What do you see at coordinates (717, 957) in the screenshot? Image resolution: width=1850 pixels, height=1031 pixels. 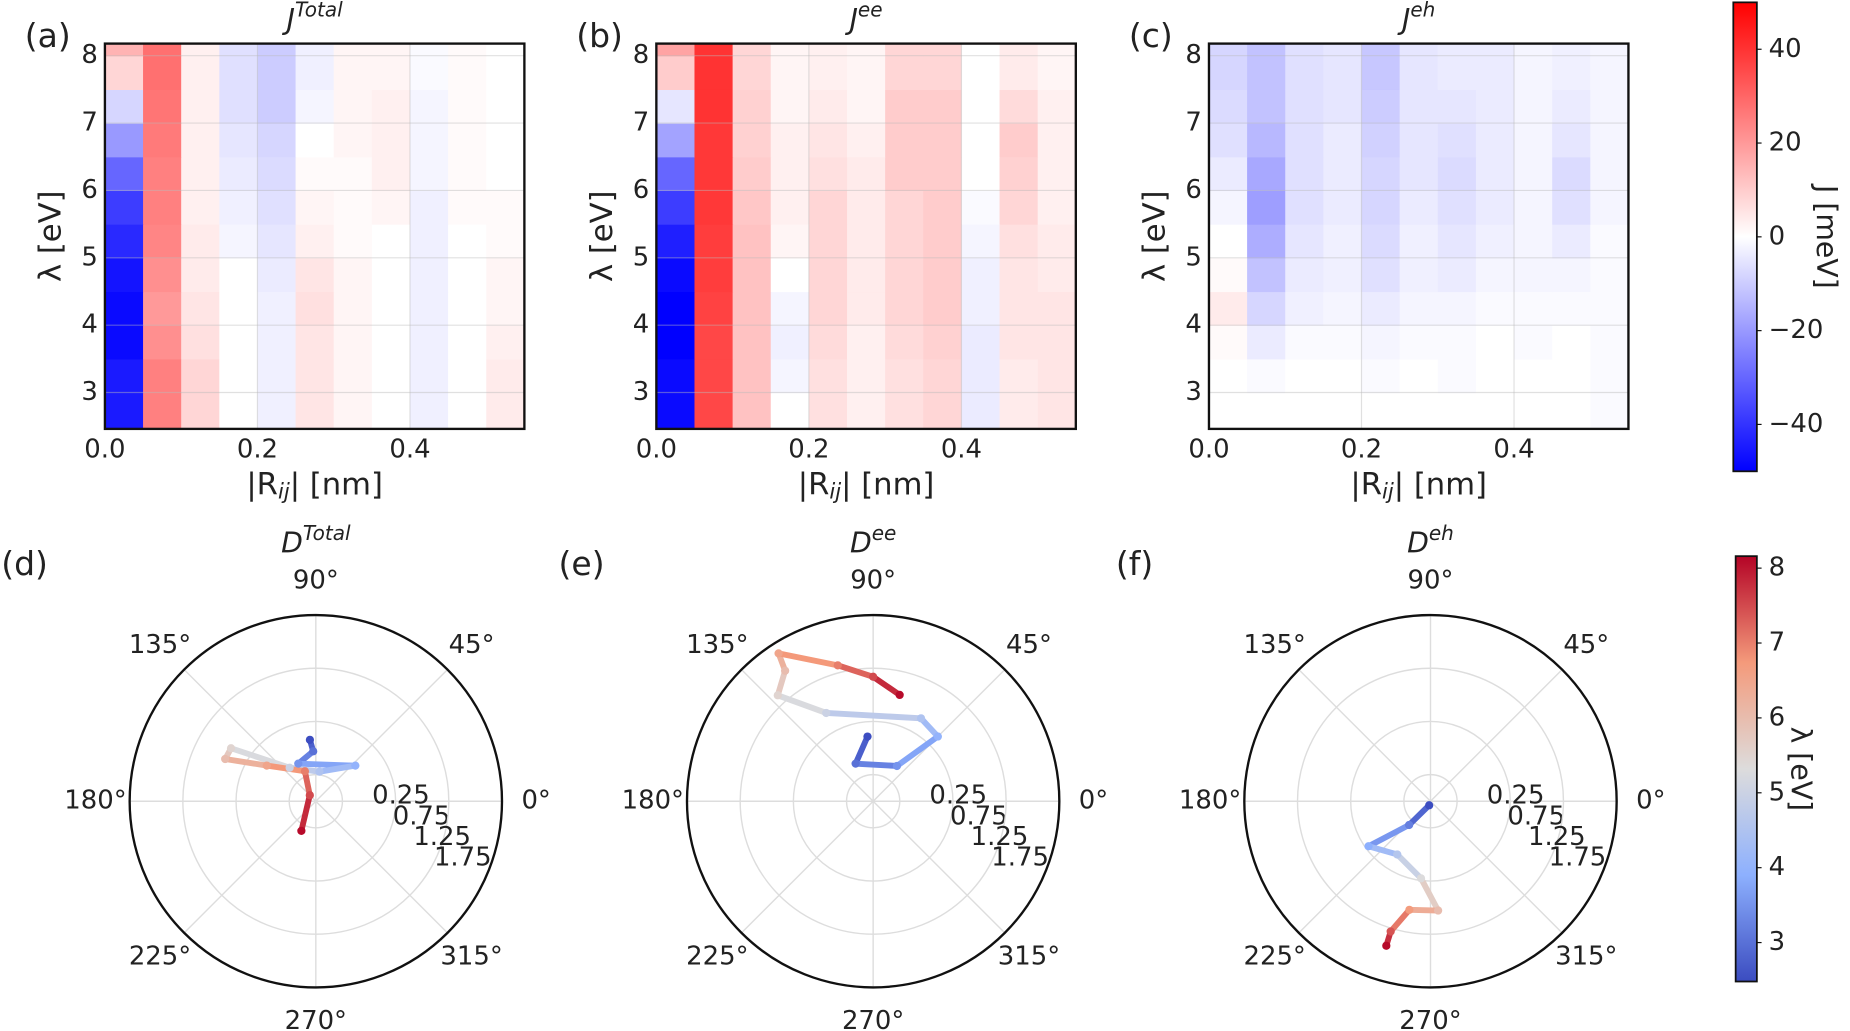 I see `angle-tick-label: 225°` at bounding box center [717, 957].